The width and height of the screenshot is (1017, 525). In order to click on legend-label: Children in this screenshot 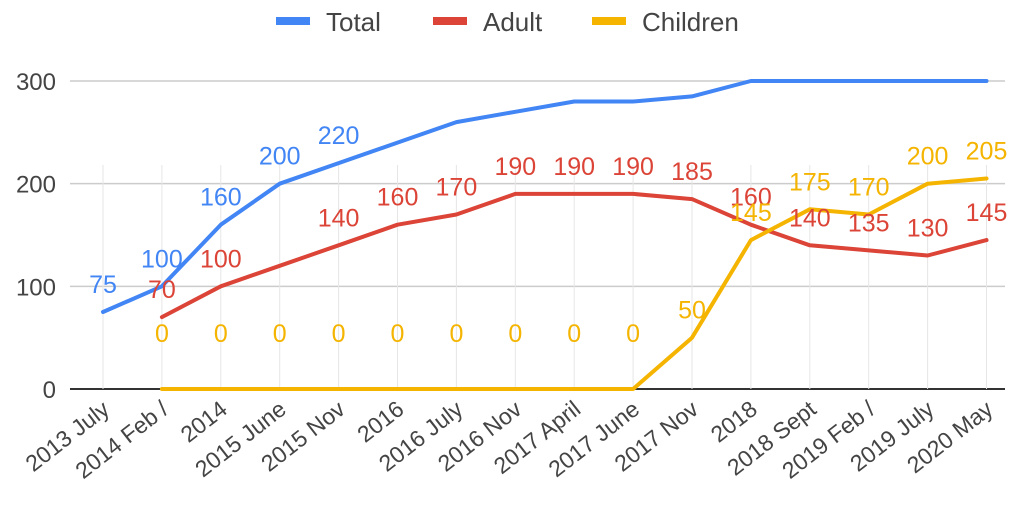, I will do `click(690, 22)`.